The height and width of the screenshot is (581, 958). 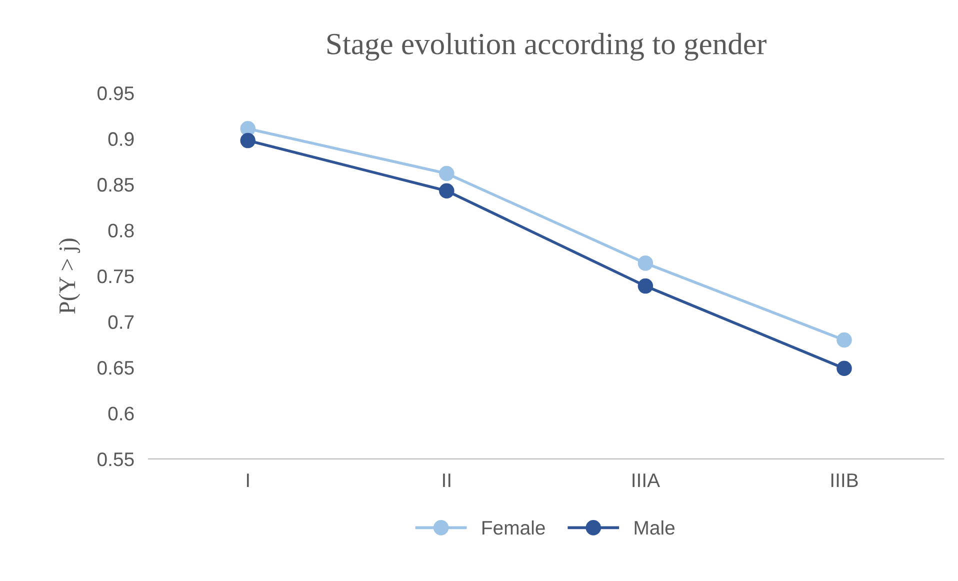 What do you see at coordinates (116, 185) in the screenshot?
I see `y-tick-label: 0.85` at bounding box center [116, 185].